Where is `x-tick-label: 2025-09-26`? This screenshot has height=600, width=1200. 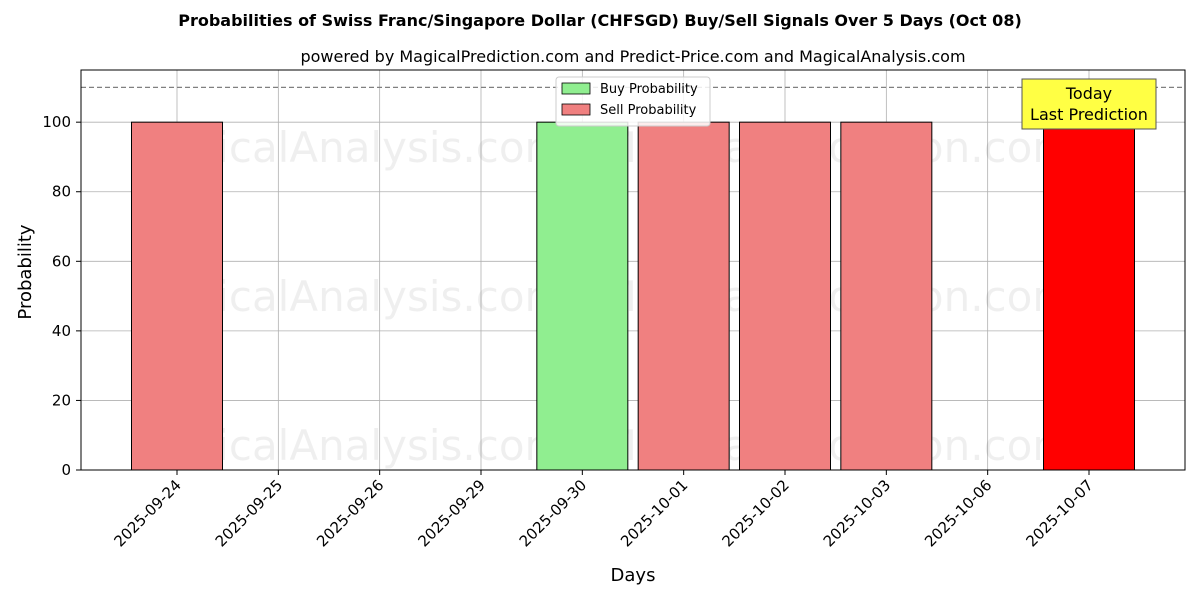 x-tick-label: 2025-09-26 is located at coordinates (350, 513).